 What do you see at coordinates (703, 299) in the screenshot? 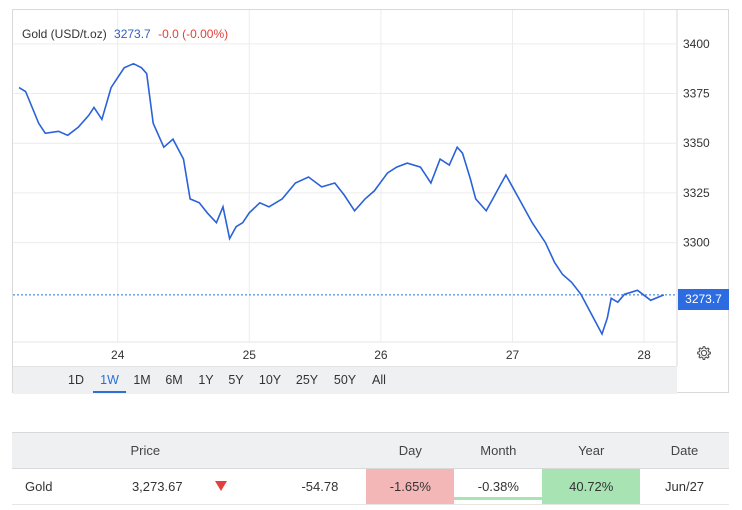
I see `last-price-tag: 3273.7` at bounding box center [703, 299].